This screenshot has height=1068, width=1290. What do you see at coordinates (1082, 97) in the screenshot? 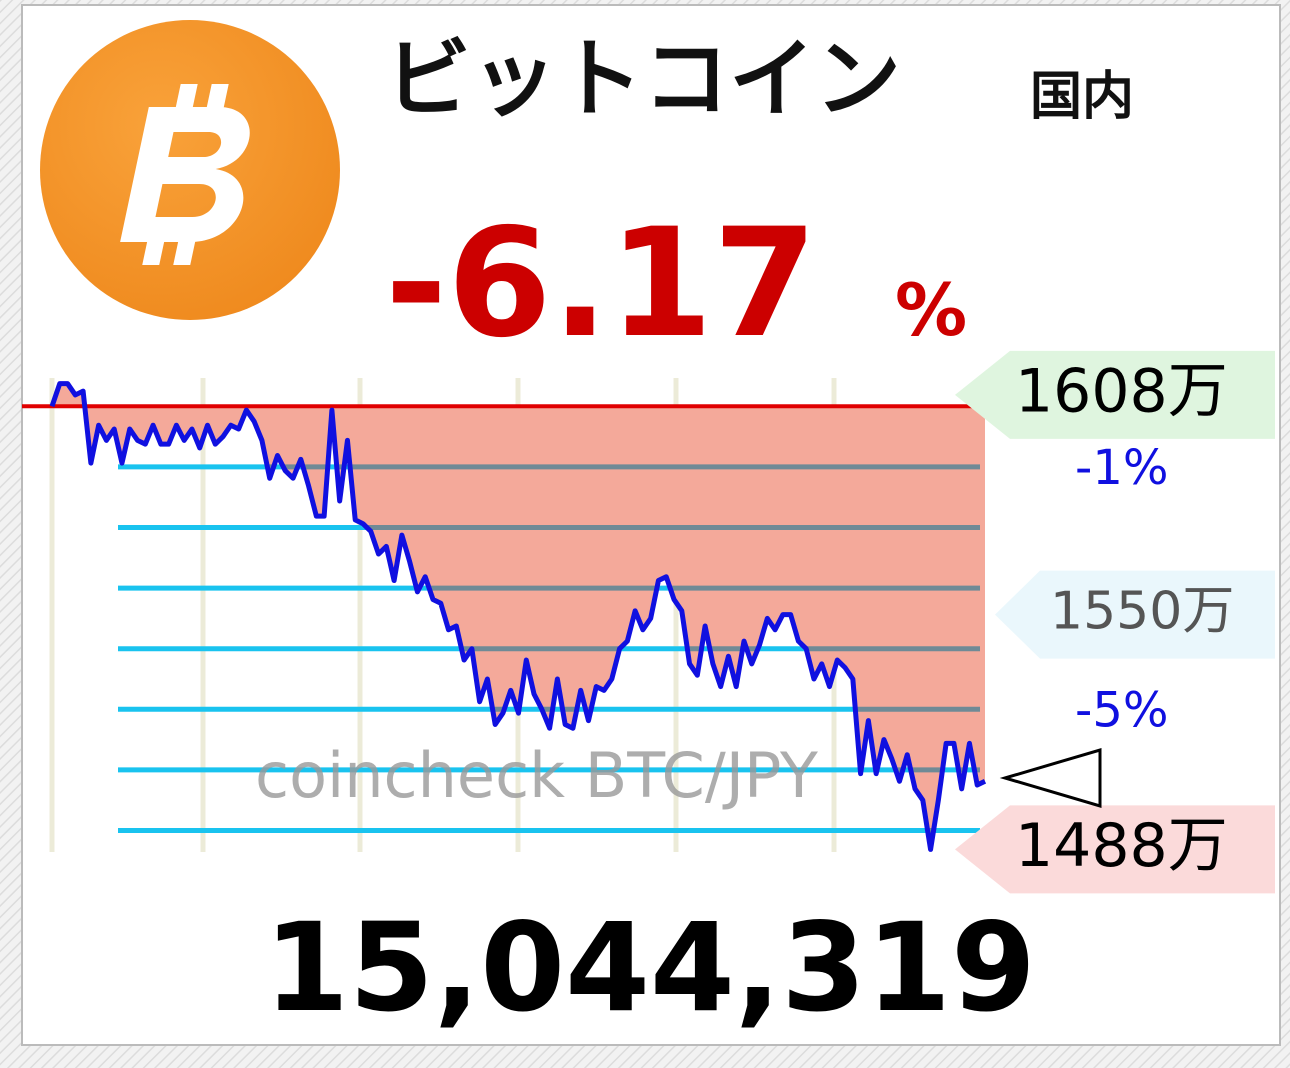
I see `region: 国内` at bounding box center [1082, 97].